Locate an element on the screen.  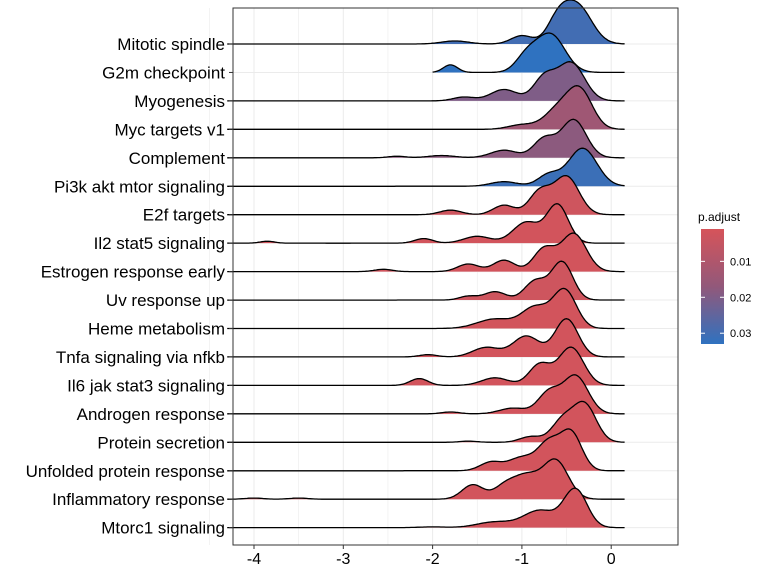
ridge-myc-targets-v1 is located at coordinates (426, 107).